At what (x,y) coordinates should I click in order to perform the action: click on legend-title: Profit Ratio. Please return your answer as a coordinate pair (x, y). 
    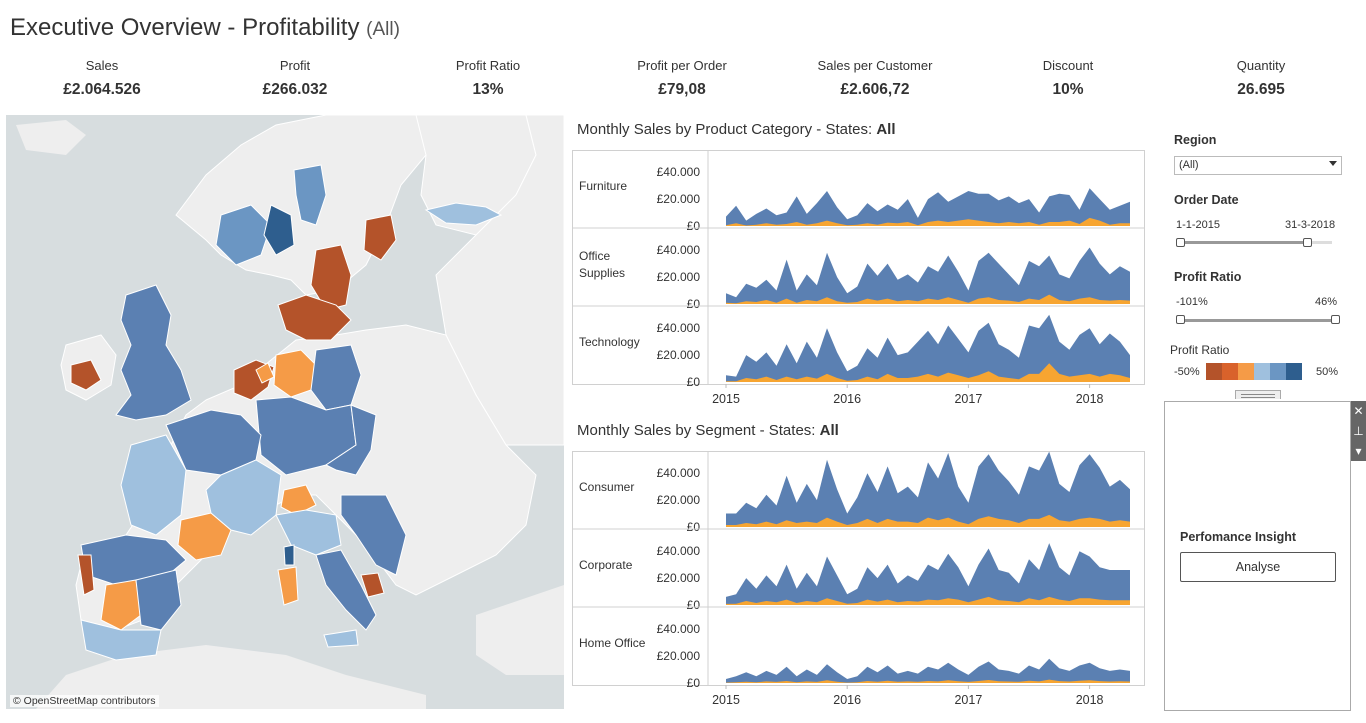
    Looking at the image, I should click on (1200, 350).